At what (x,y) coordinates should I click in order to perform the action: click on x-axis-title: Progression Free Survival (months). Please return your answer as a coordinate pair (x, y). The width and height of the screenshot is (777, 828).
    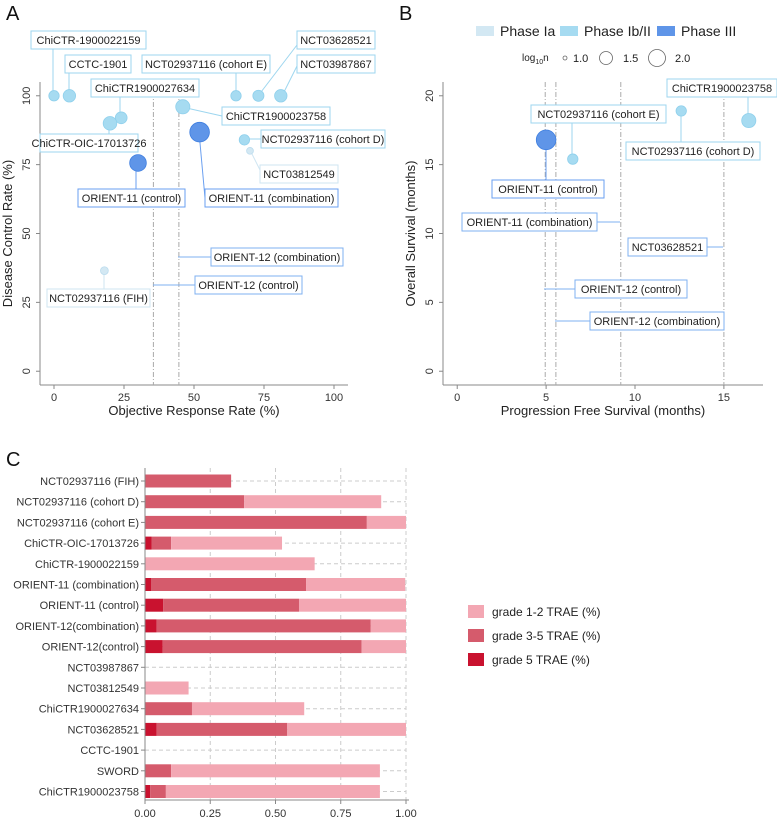
    Looking at the image, I should click on (603, 410).